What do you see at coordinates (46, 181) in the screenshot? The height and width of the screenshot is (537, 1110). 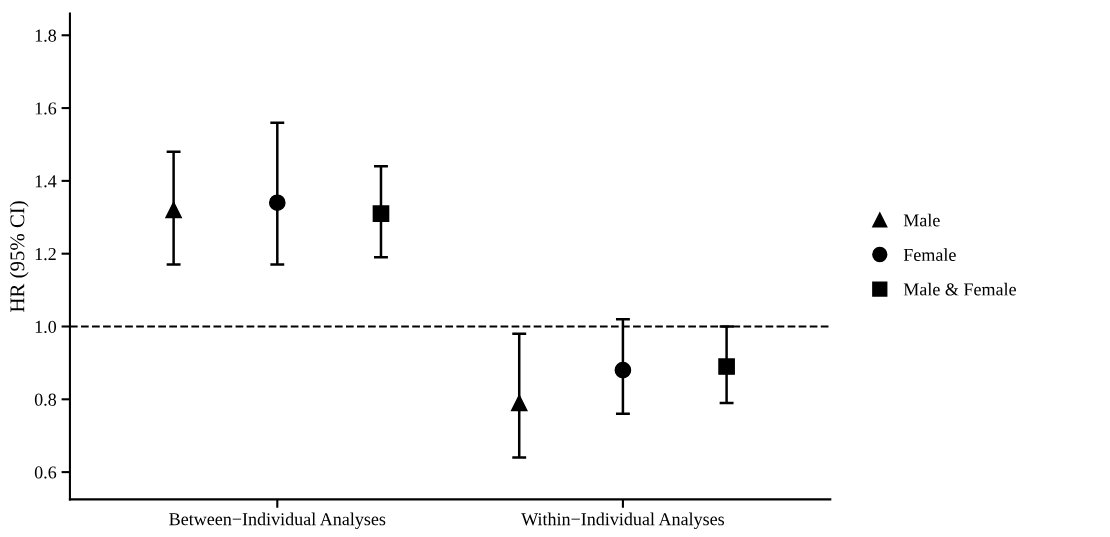 I see `y-tick-label: 1.4` at bounding box center [46, 181].